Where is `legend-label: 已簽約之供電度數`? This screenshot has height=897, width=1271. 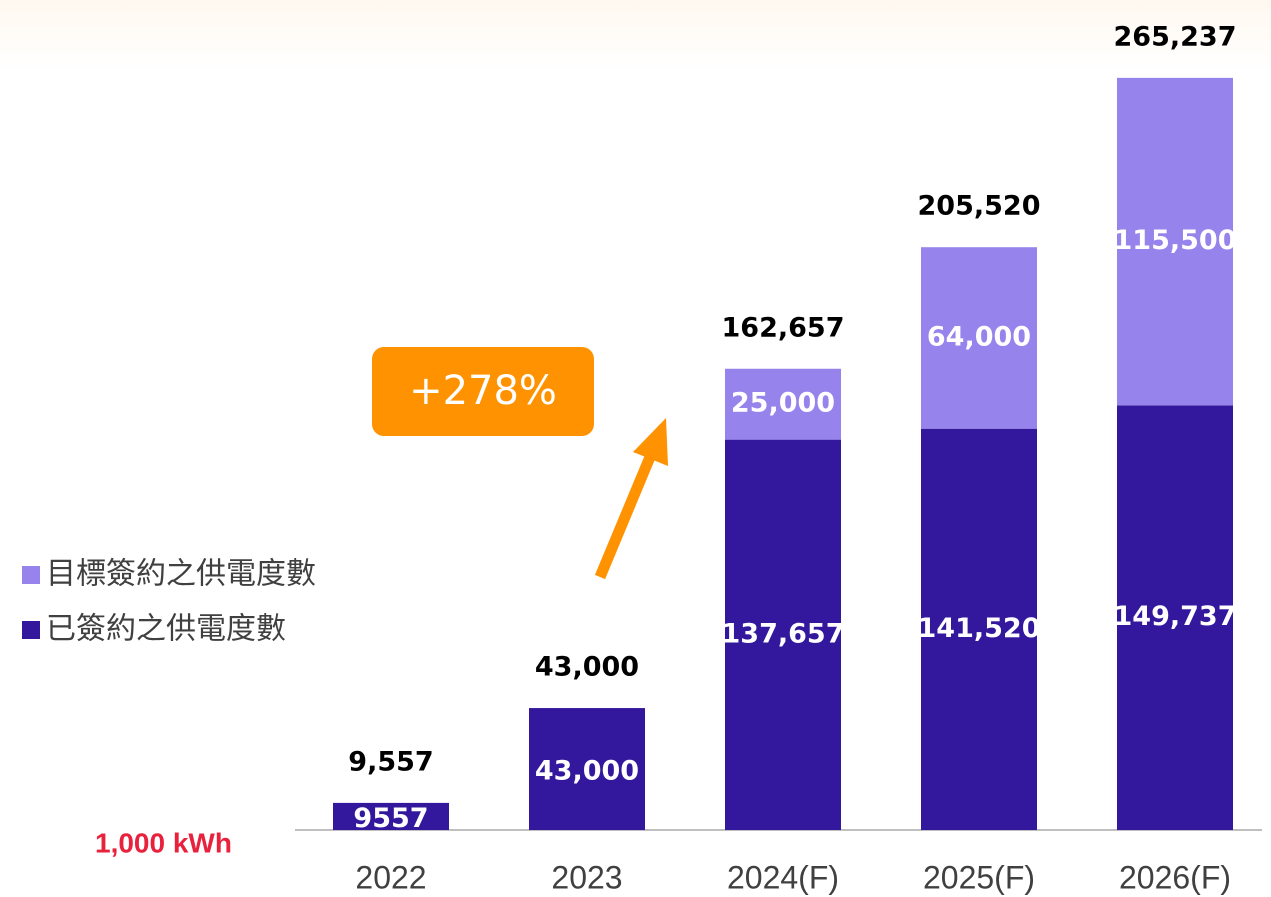 legend-label: 已簽約之供電度數 is located at coordinates (166, 629).